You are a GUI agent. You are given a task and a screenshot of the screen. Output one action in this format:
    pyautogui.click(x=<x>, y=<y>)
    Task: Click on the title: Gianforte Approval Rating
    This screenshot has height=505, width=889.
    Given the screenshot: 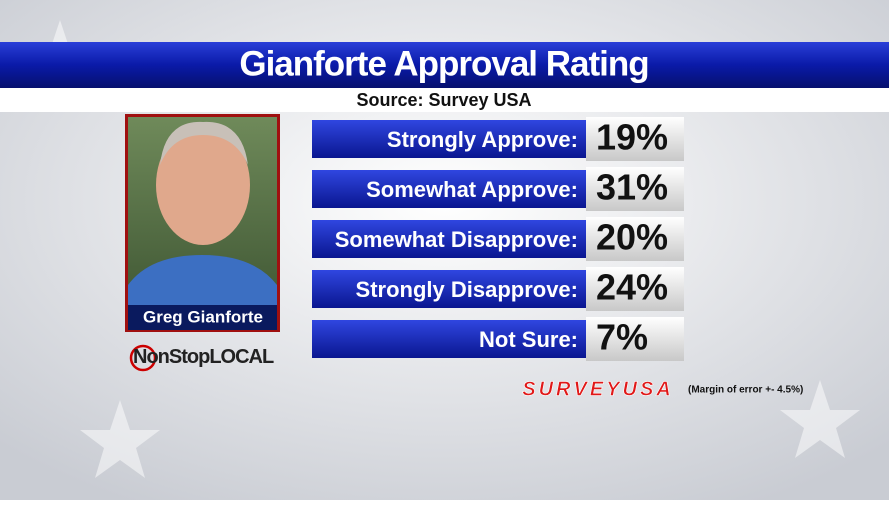 What is the action you would take?
    pyautogui.click(x=443, y=63)
    